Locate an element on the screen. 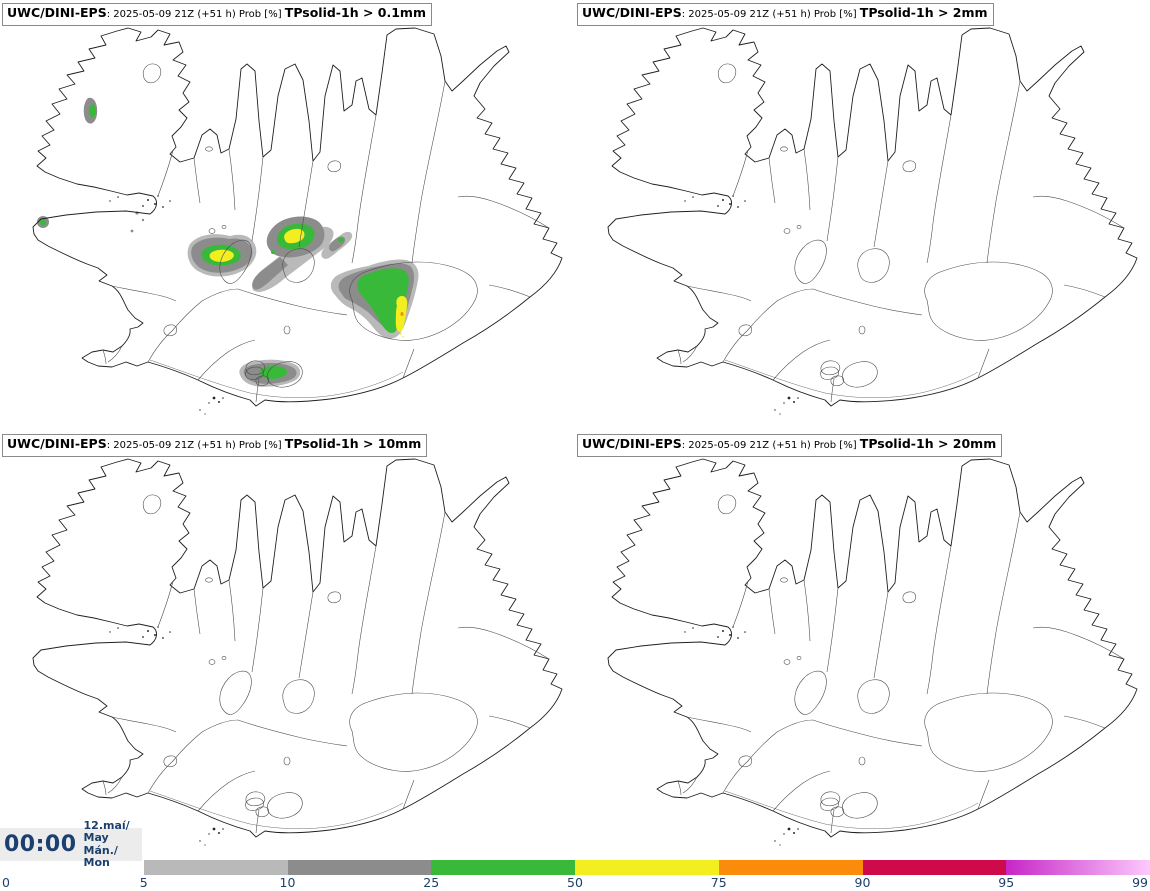 Image resolution: width=1150 pixels, height=891 pixels. colorbar is located at coordinates (575, 867).